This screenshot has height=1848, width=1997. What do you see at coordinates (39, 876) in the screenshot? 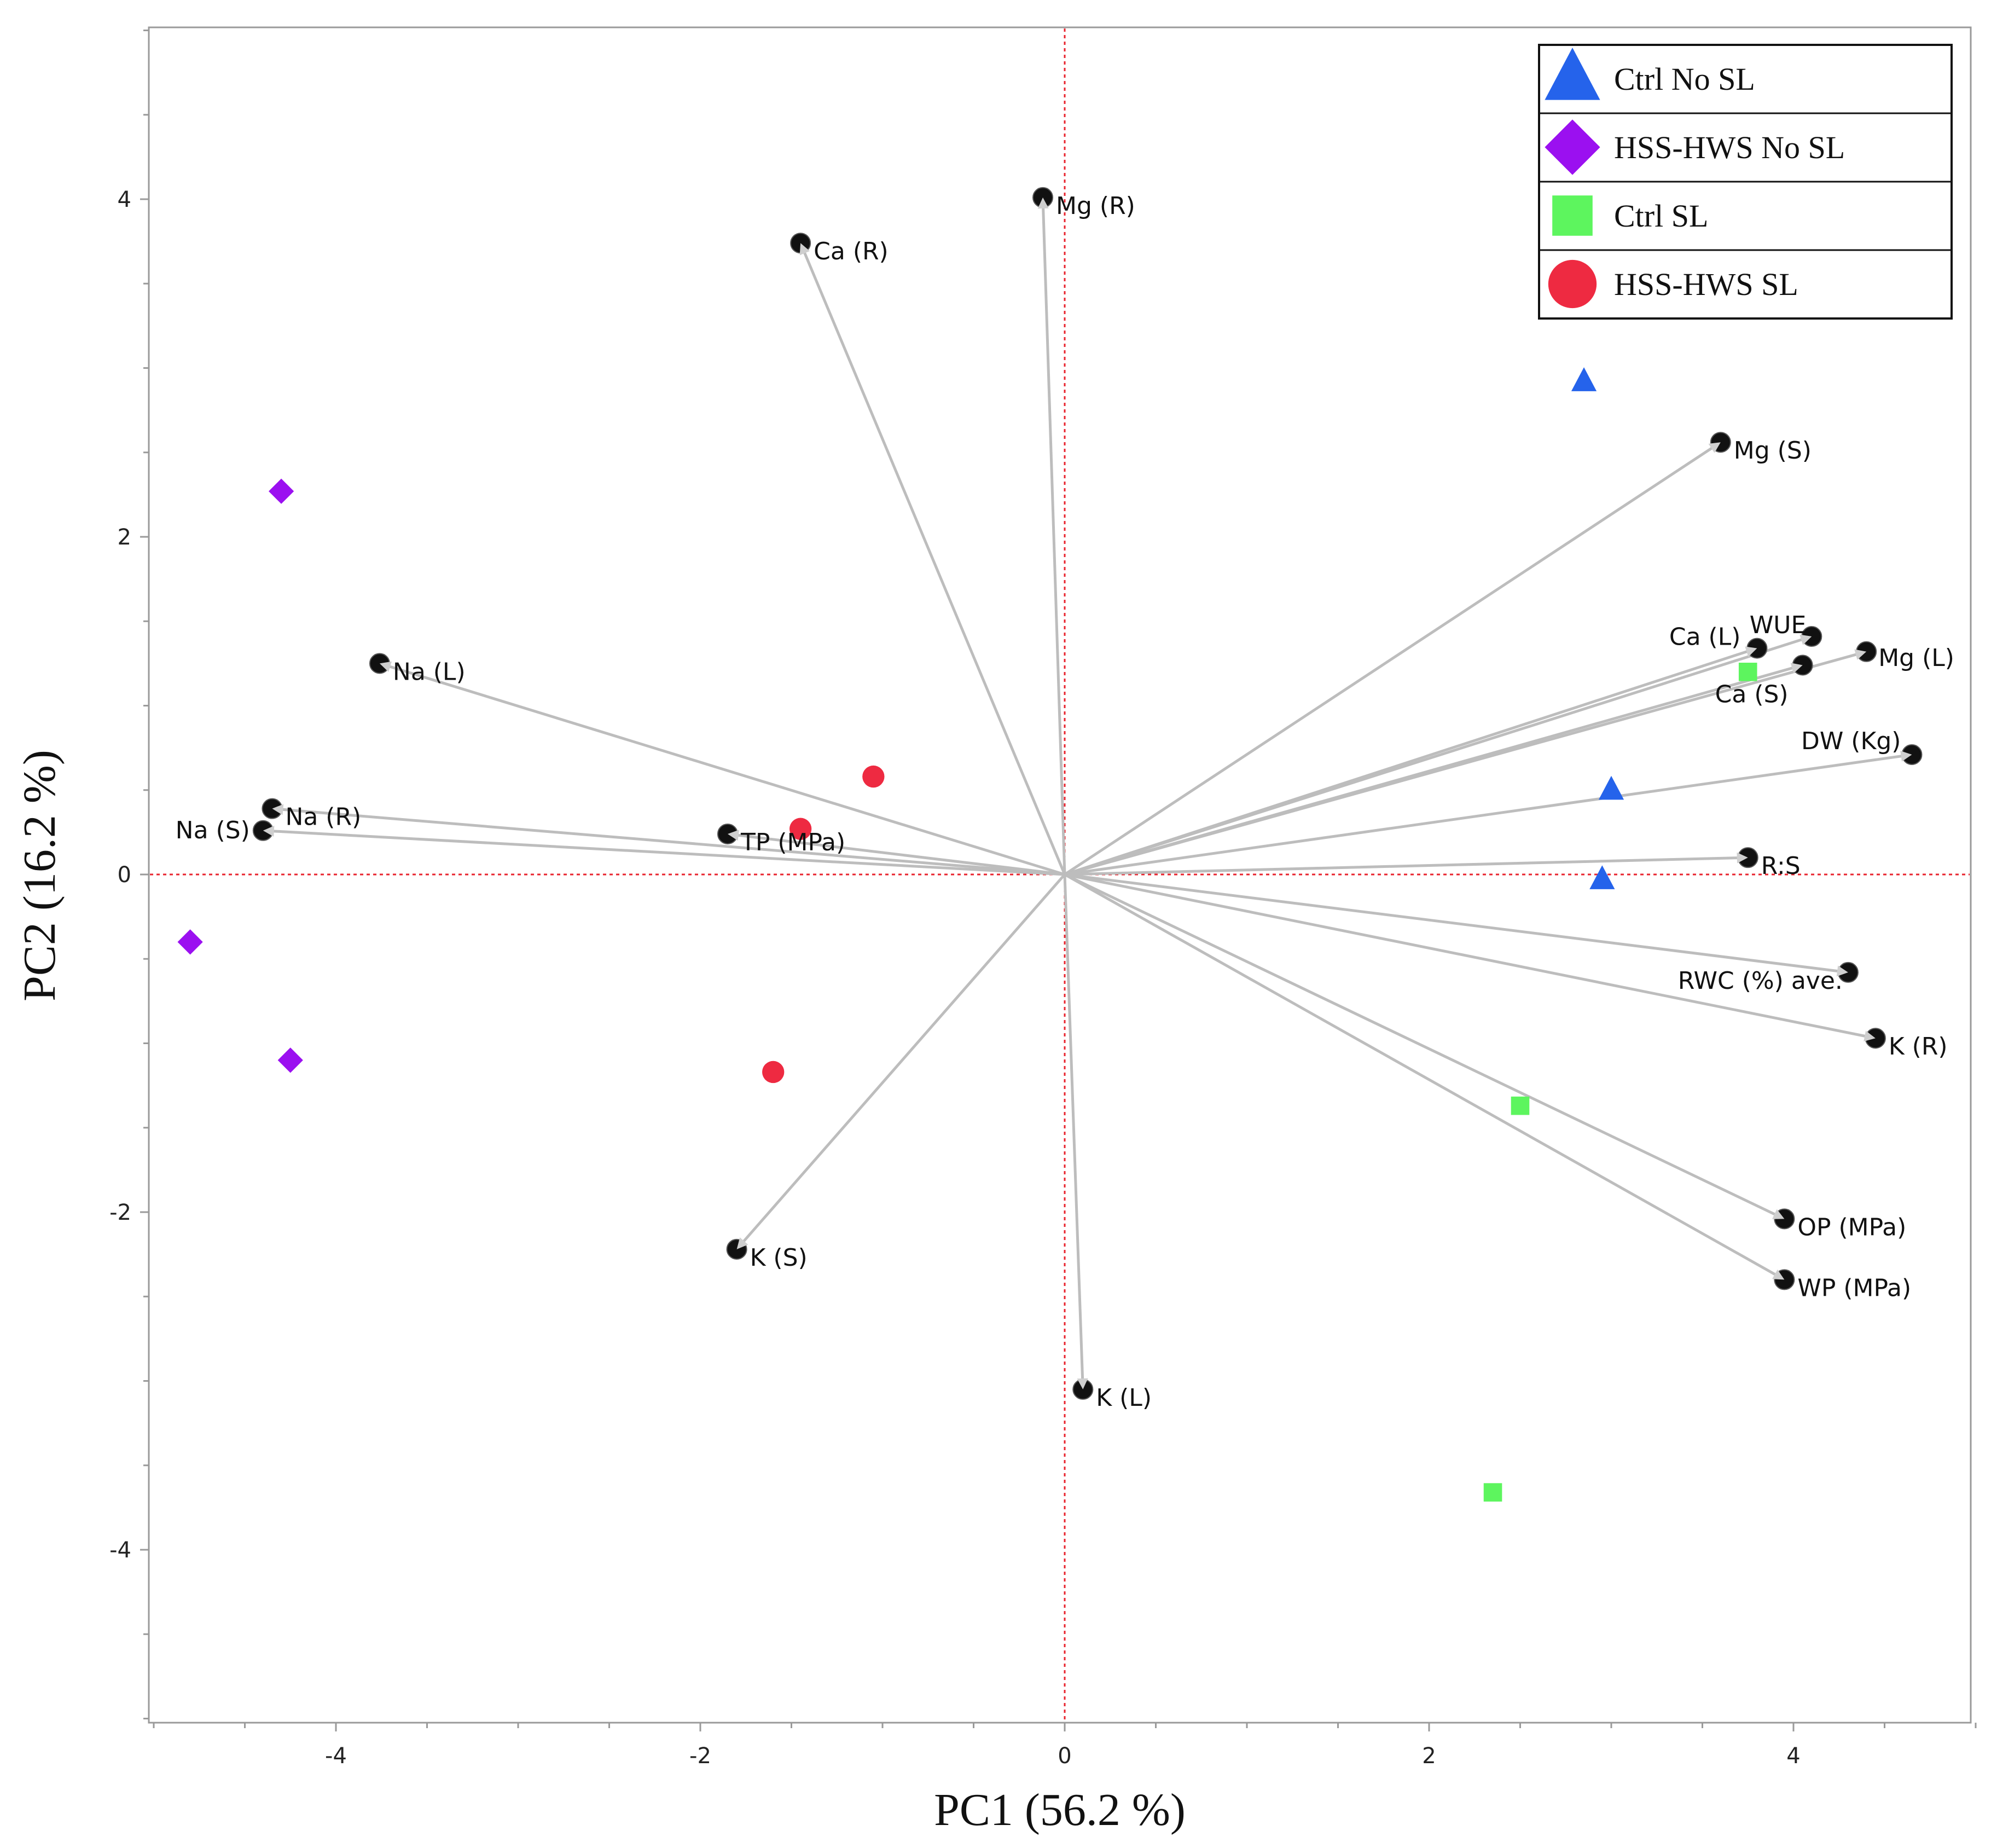
I see `y-axis-title: PC2 (16.2 %)` at bounding box center [39, 876].